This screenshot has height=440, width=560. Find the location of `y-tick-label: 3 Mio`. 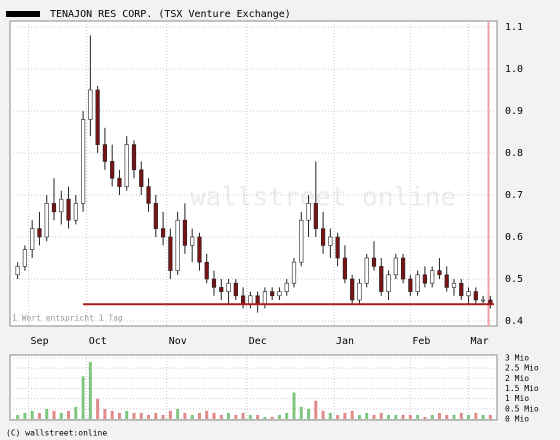

y-tick-label: 3 Mio is located at coordinates (517, 358).